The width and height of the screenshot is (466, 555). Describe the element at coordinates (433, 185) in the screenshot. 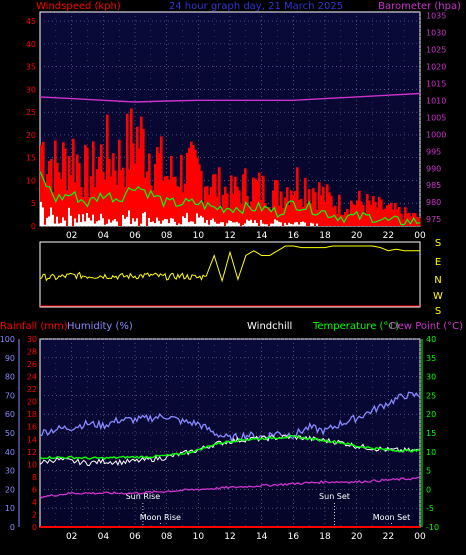

I see `right-axis-tick: 985` at that location.